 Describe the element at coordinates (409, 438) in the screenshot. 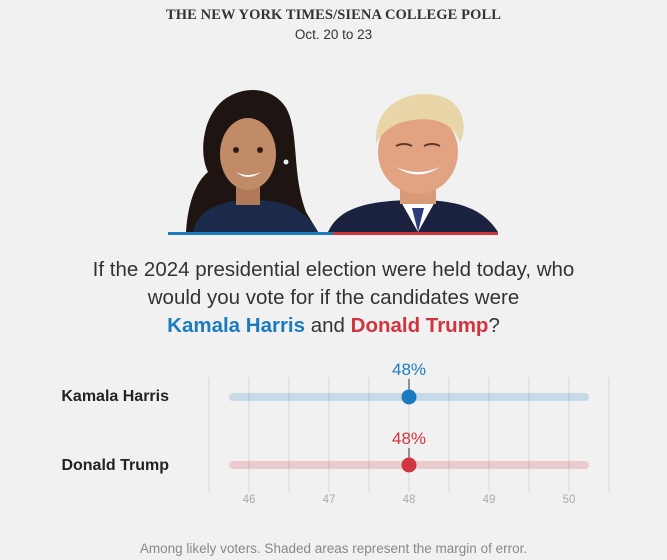

I see `value-label-trump: 48%` at that location.